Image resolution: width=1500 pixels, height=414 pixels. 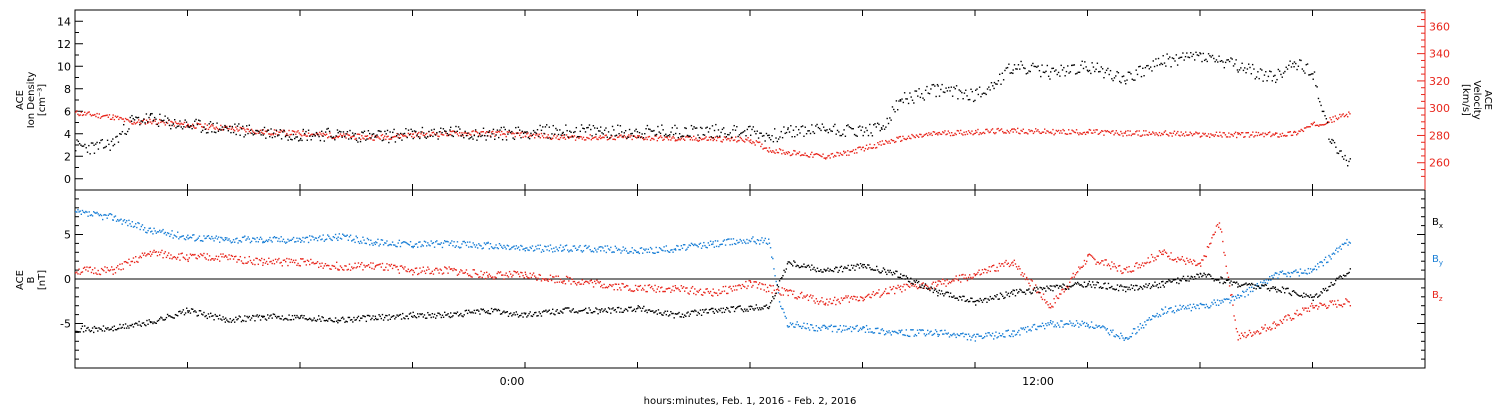 I want to click on top-left-y-tick-label: 8, so click(x=67, y=89).